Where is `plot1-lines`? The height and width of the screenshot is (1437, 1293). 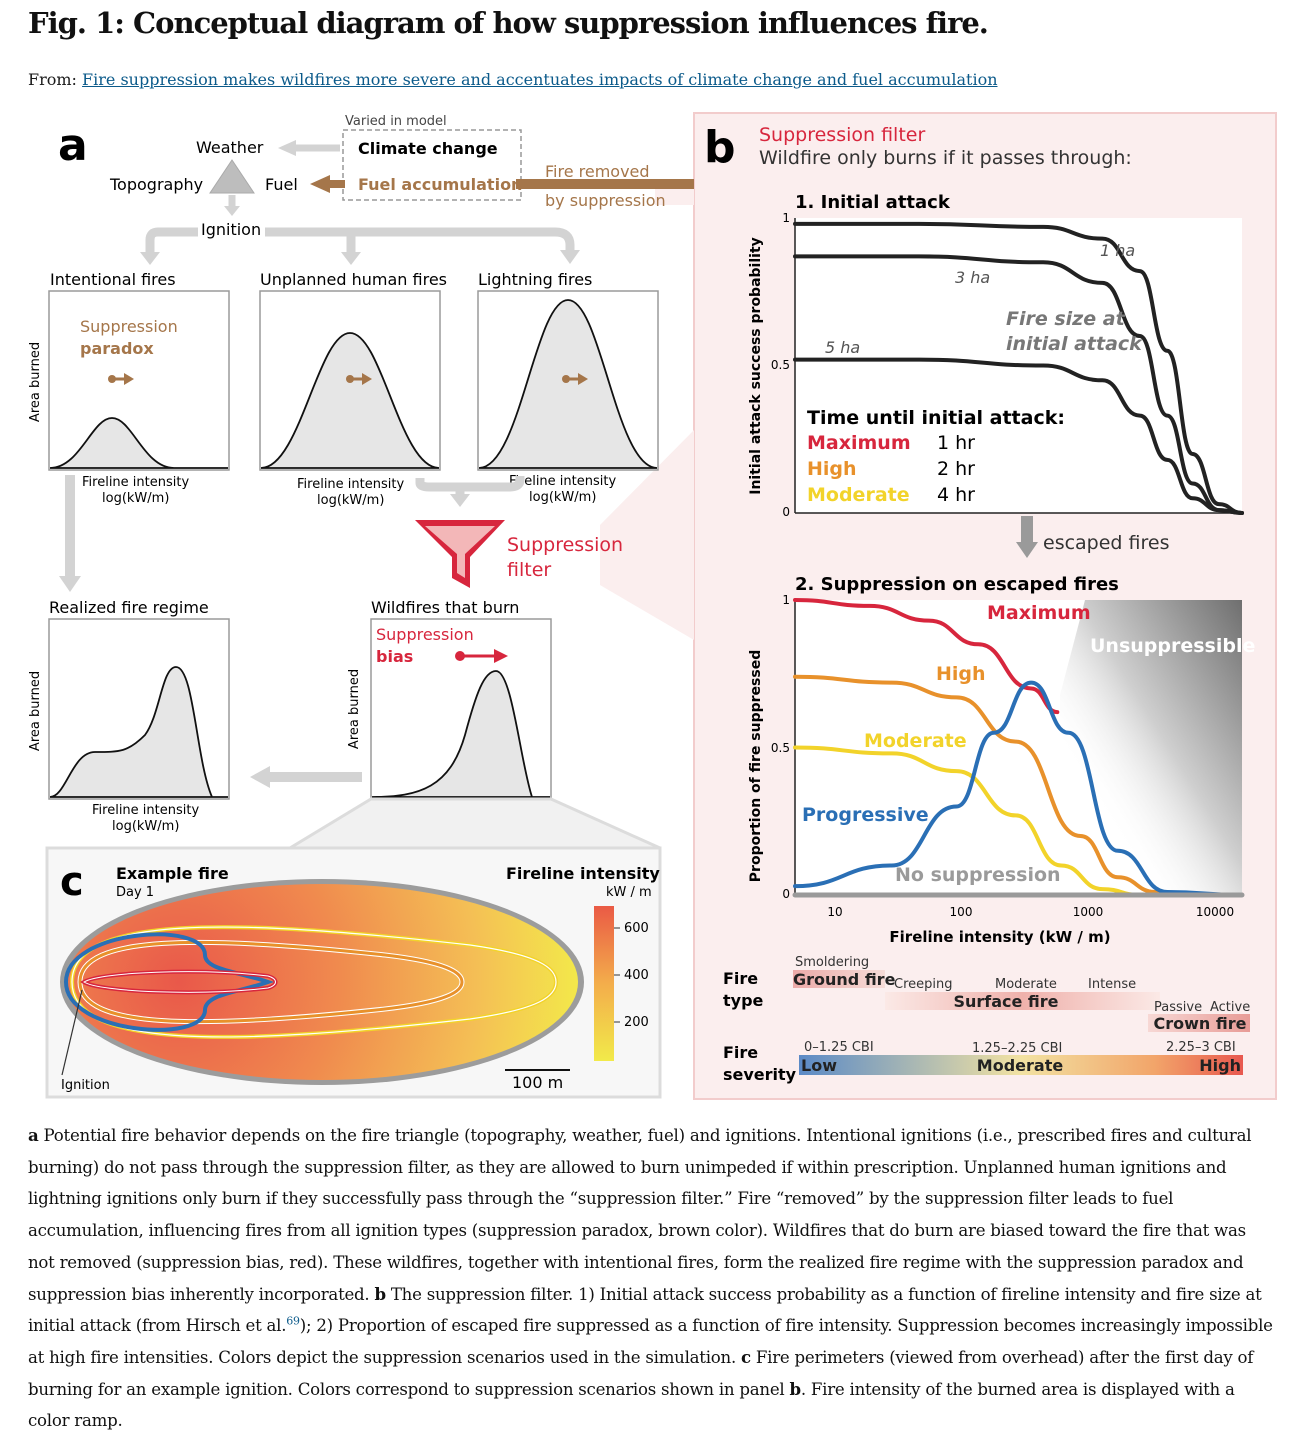
plot1-lines is located at coordinates (1018, 368).